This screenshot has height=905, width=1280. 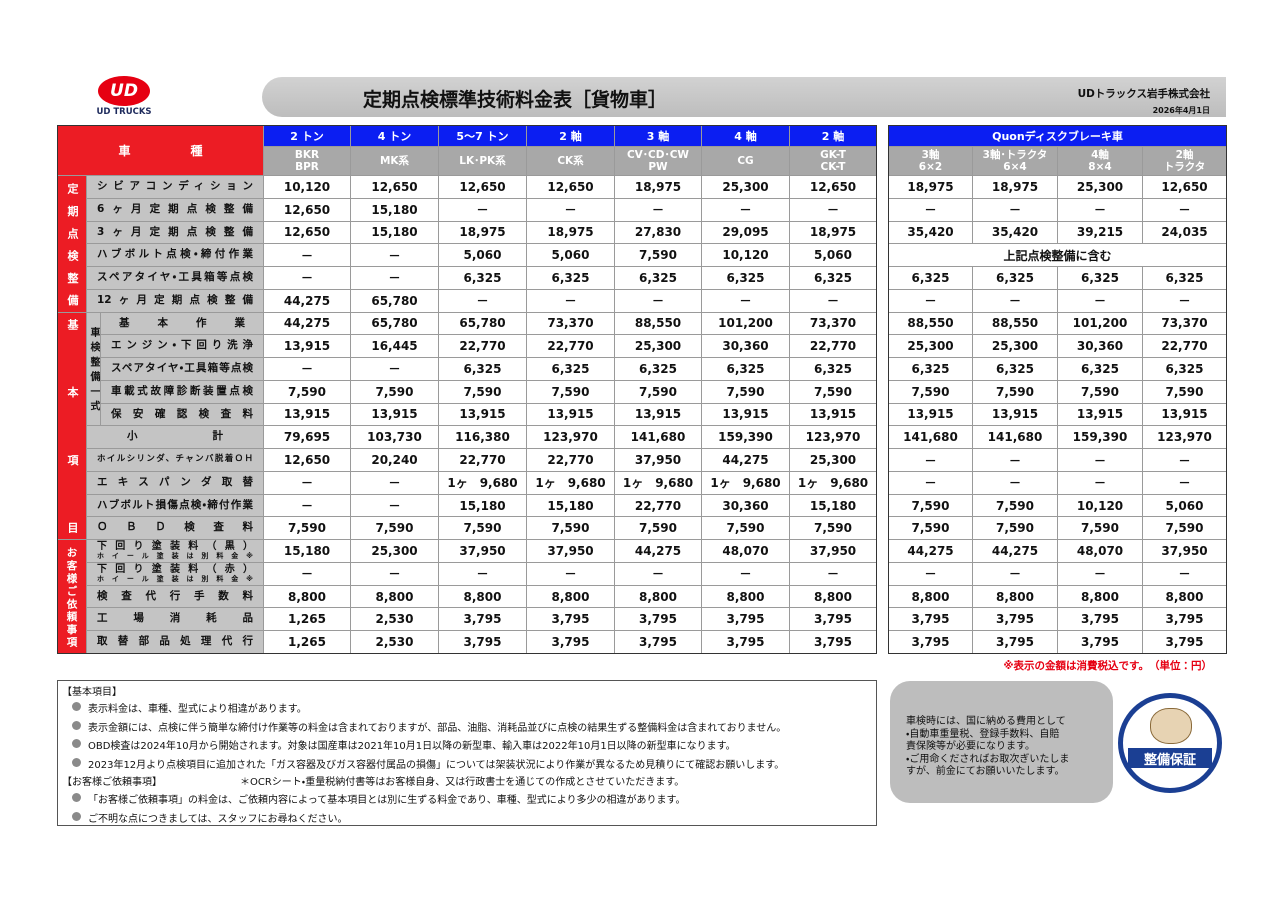 I want to click on model-header: LK･PK系, so click(x=482, y=161).